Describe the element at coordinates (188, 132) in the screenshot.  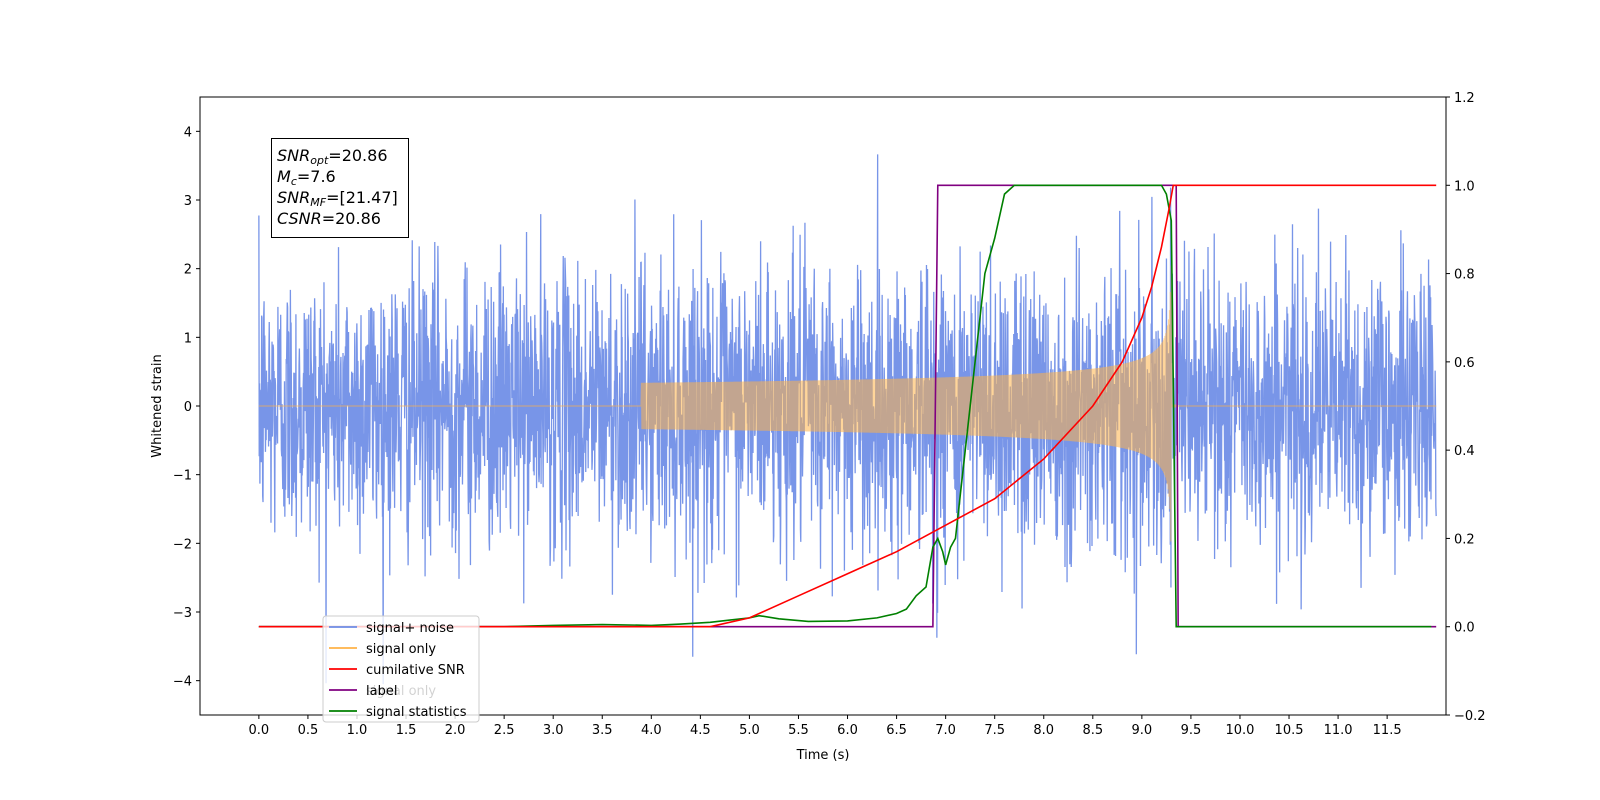
I see `y-tick-label-left: 4` at that location.